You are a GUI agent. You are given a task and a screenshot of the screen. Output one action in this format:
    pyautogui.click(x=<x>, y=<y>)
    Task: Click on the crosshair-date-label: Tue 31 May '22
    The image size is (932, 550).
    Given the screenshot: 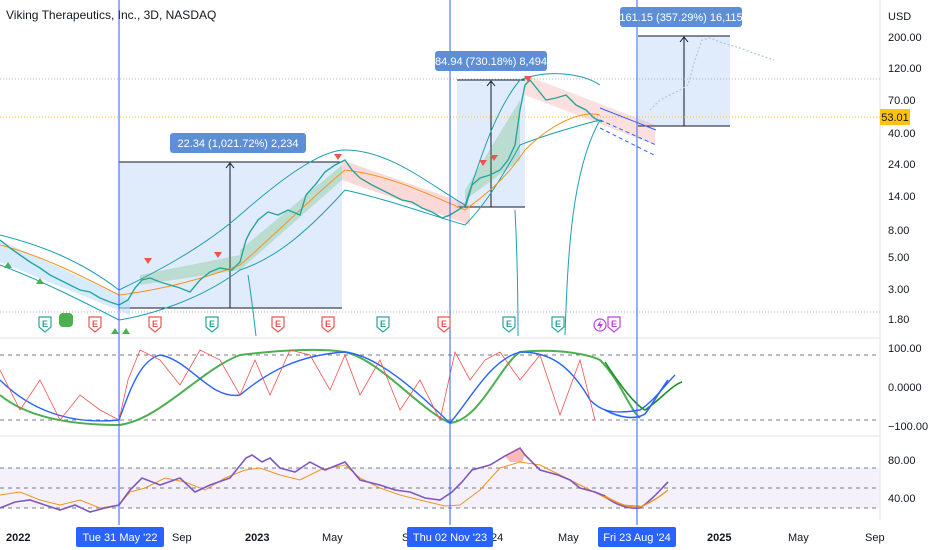 What is the action you would take?
    pyautogui.click(x=119, y=538)
    